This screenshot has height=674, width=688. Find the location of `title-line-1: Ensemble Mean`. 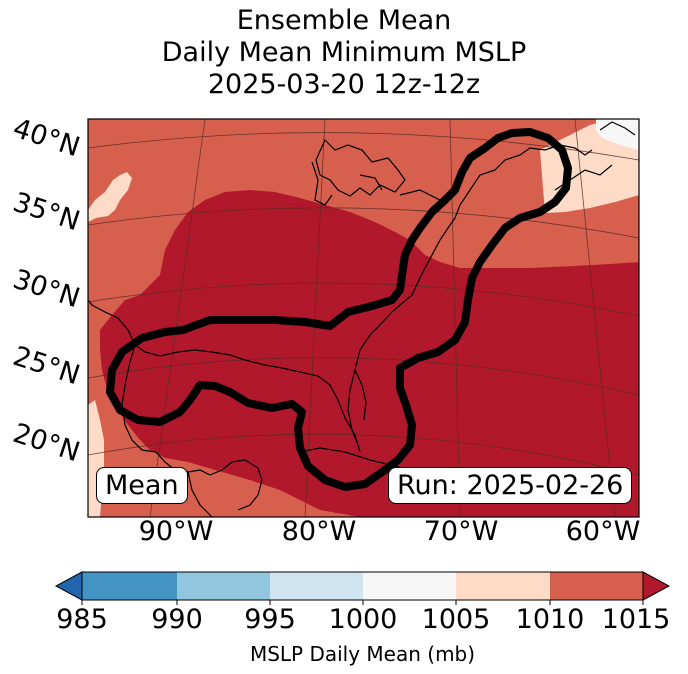

title-line-1: Ensemble Mean is located at coordinates (344, 20).